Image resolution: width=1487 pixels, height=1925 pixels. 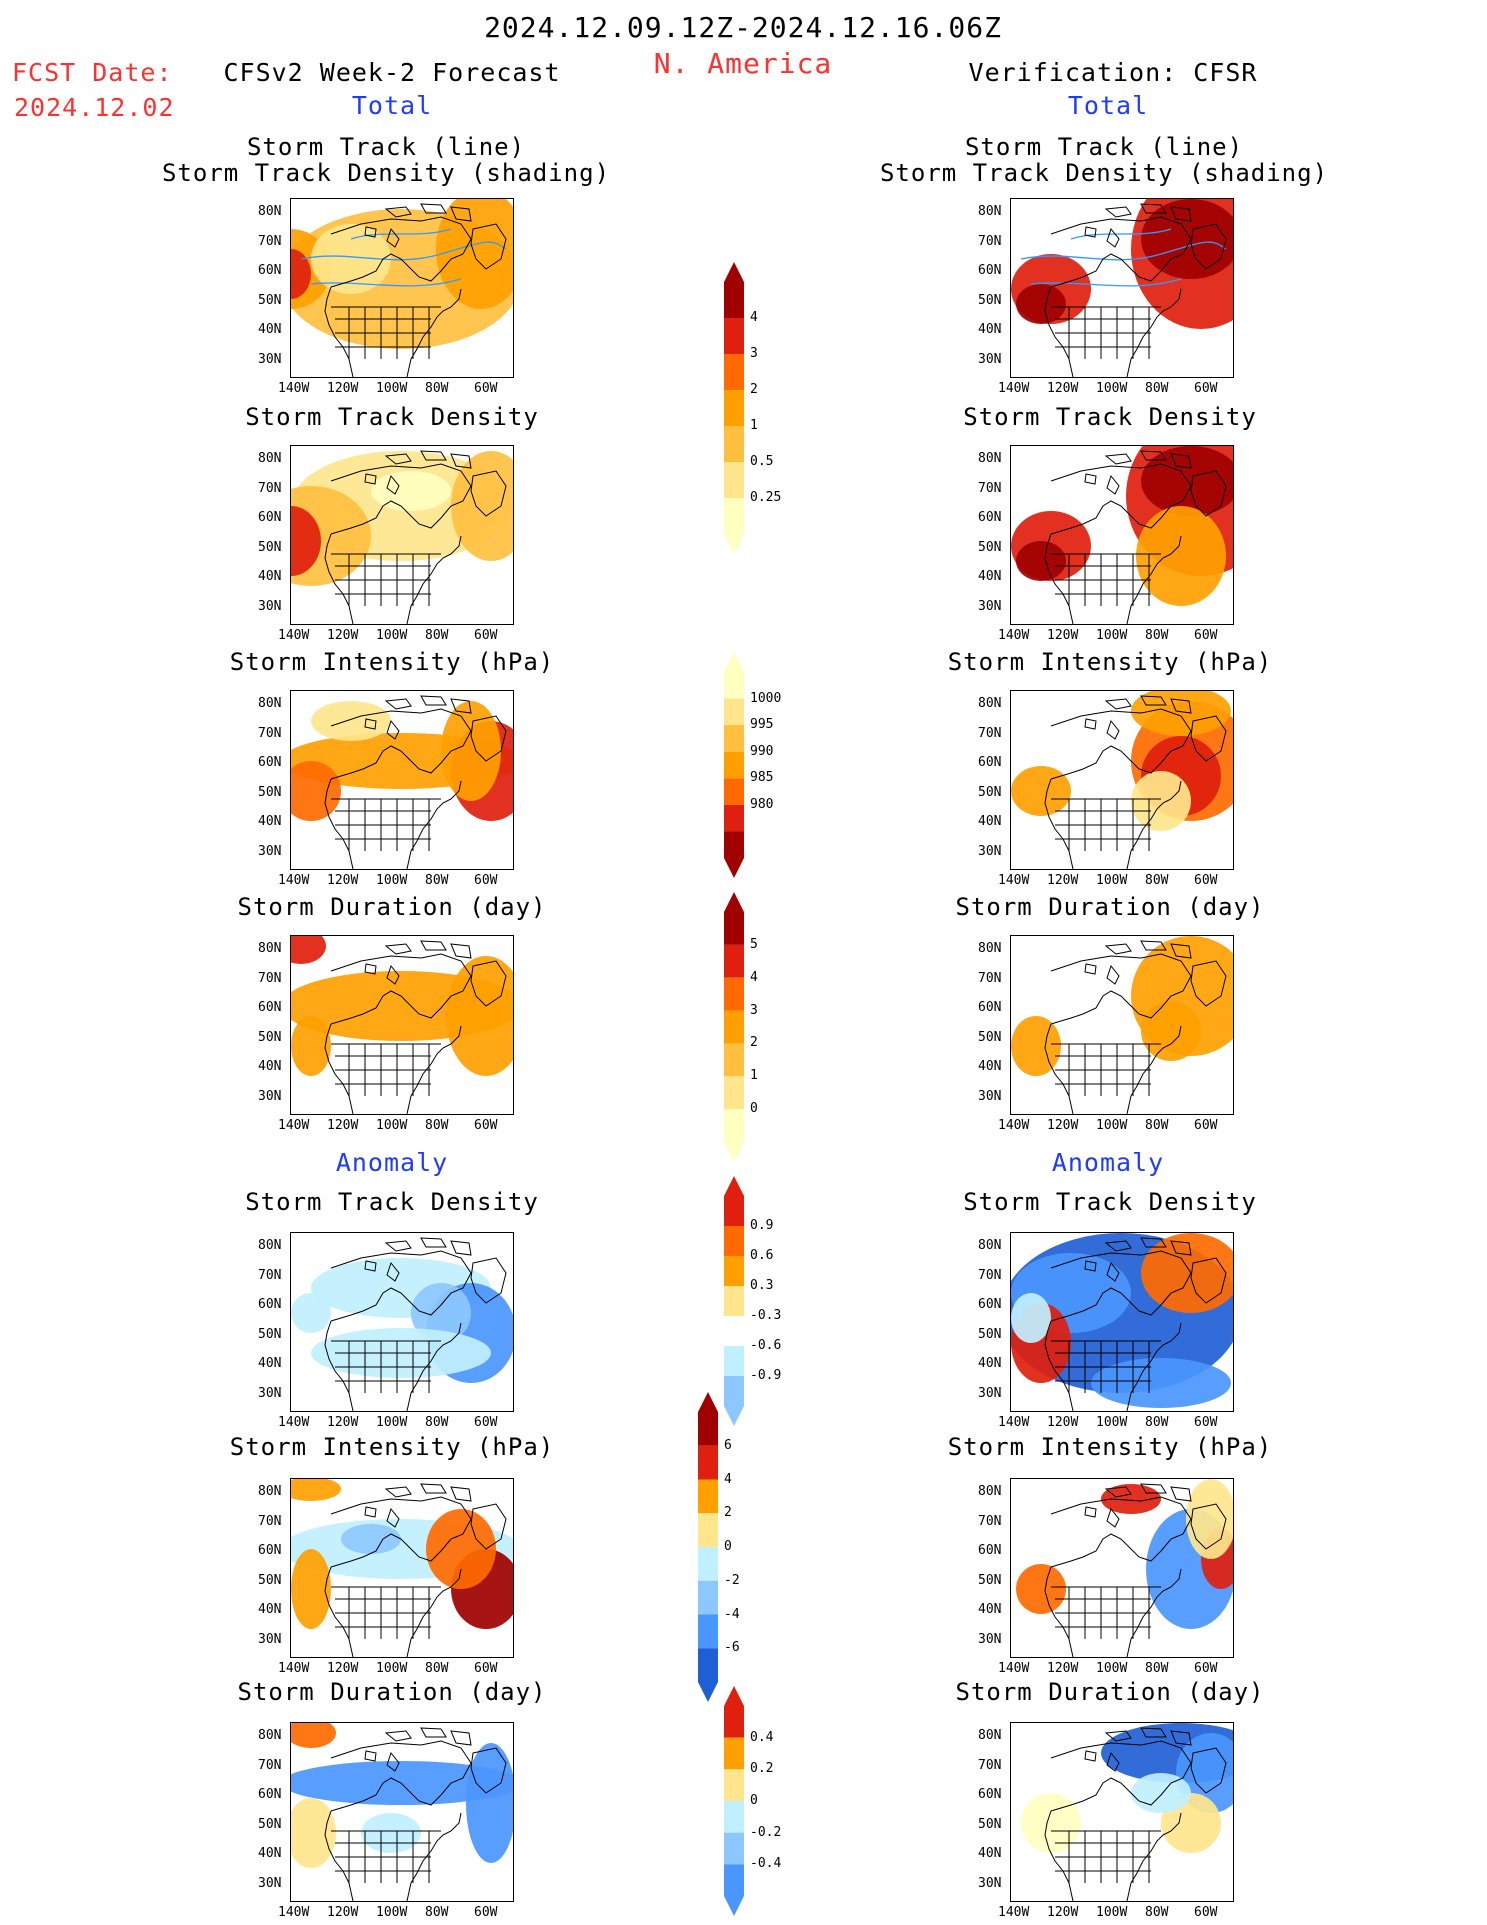 I want to click on colorbar-label: 0.4, so click(x=762, y=1737).